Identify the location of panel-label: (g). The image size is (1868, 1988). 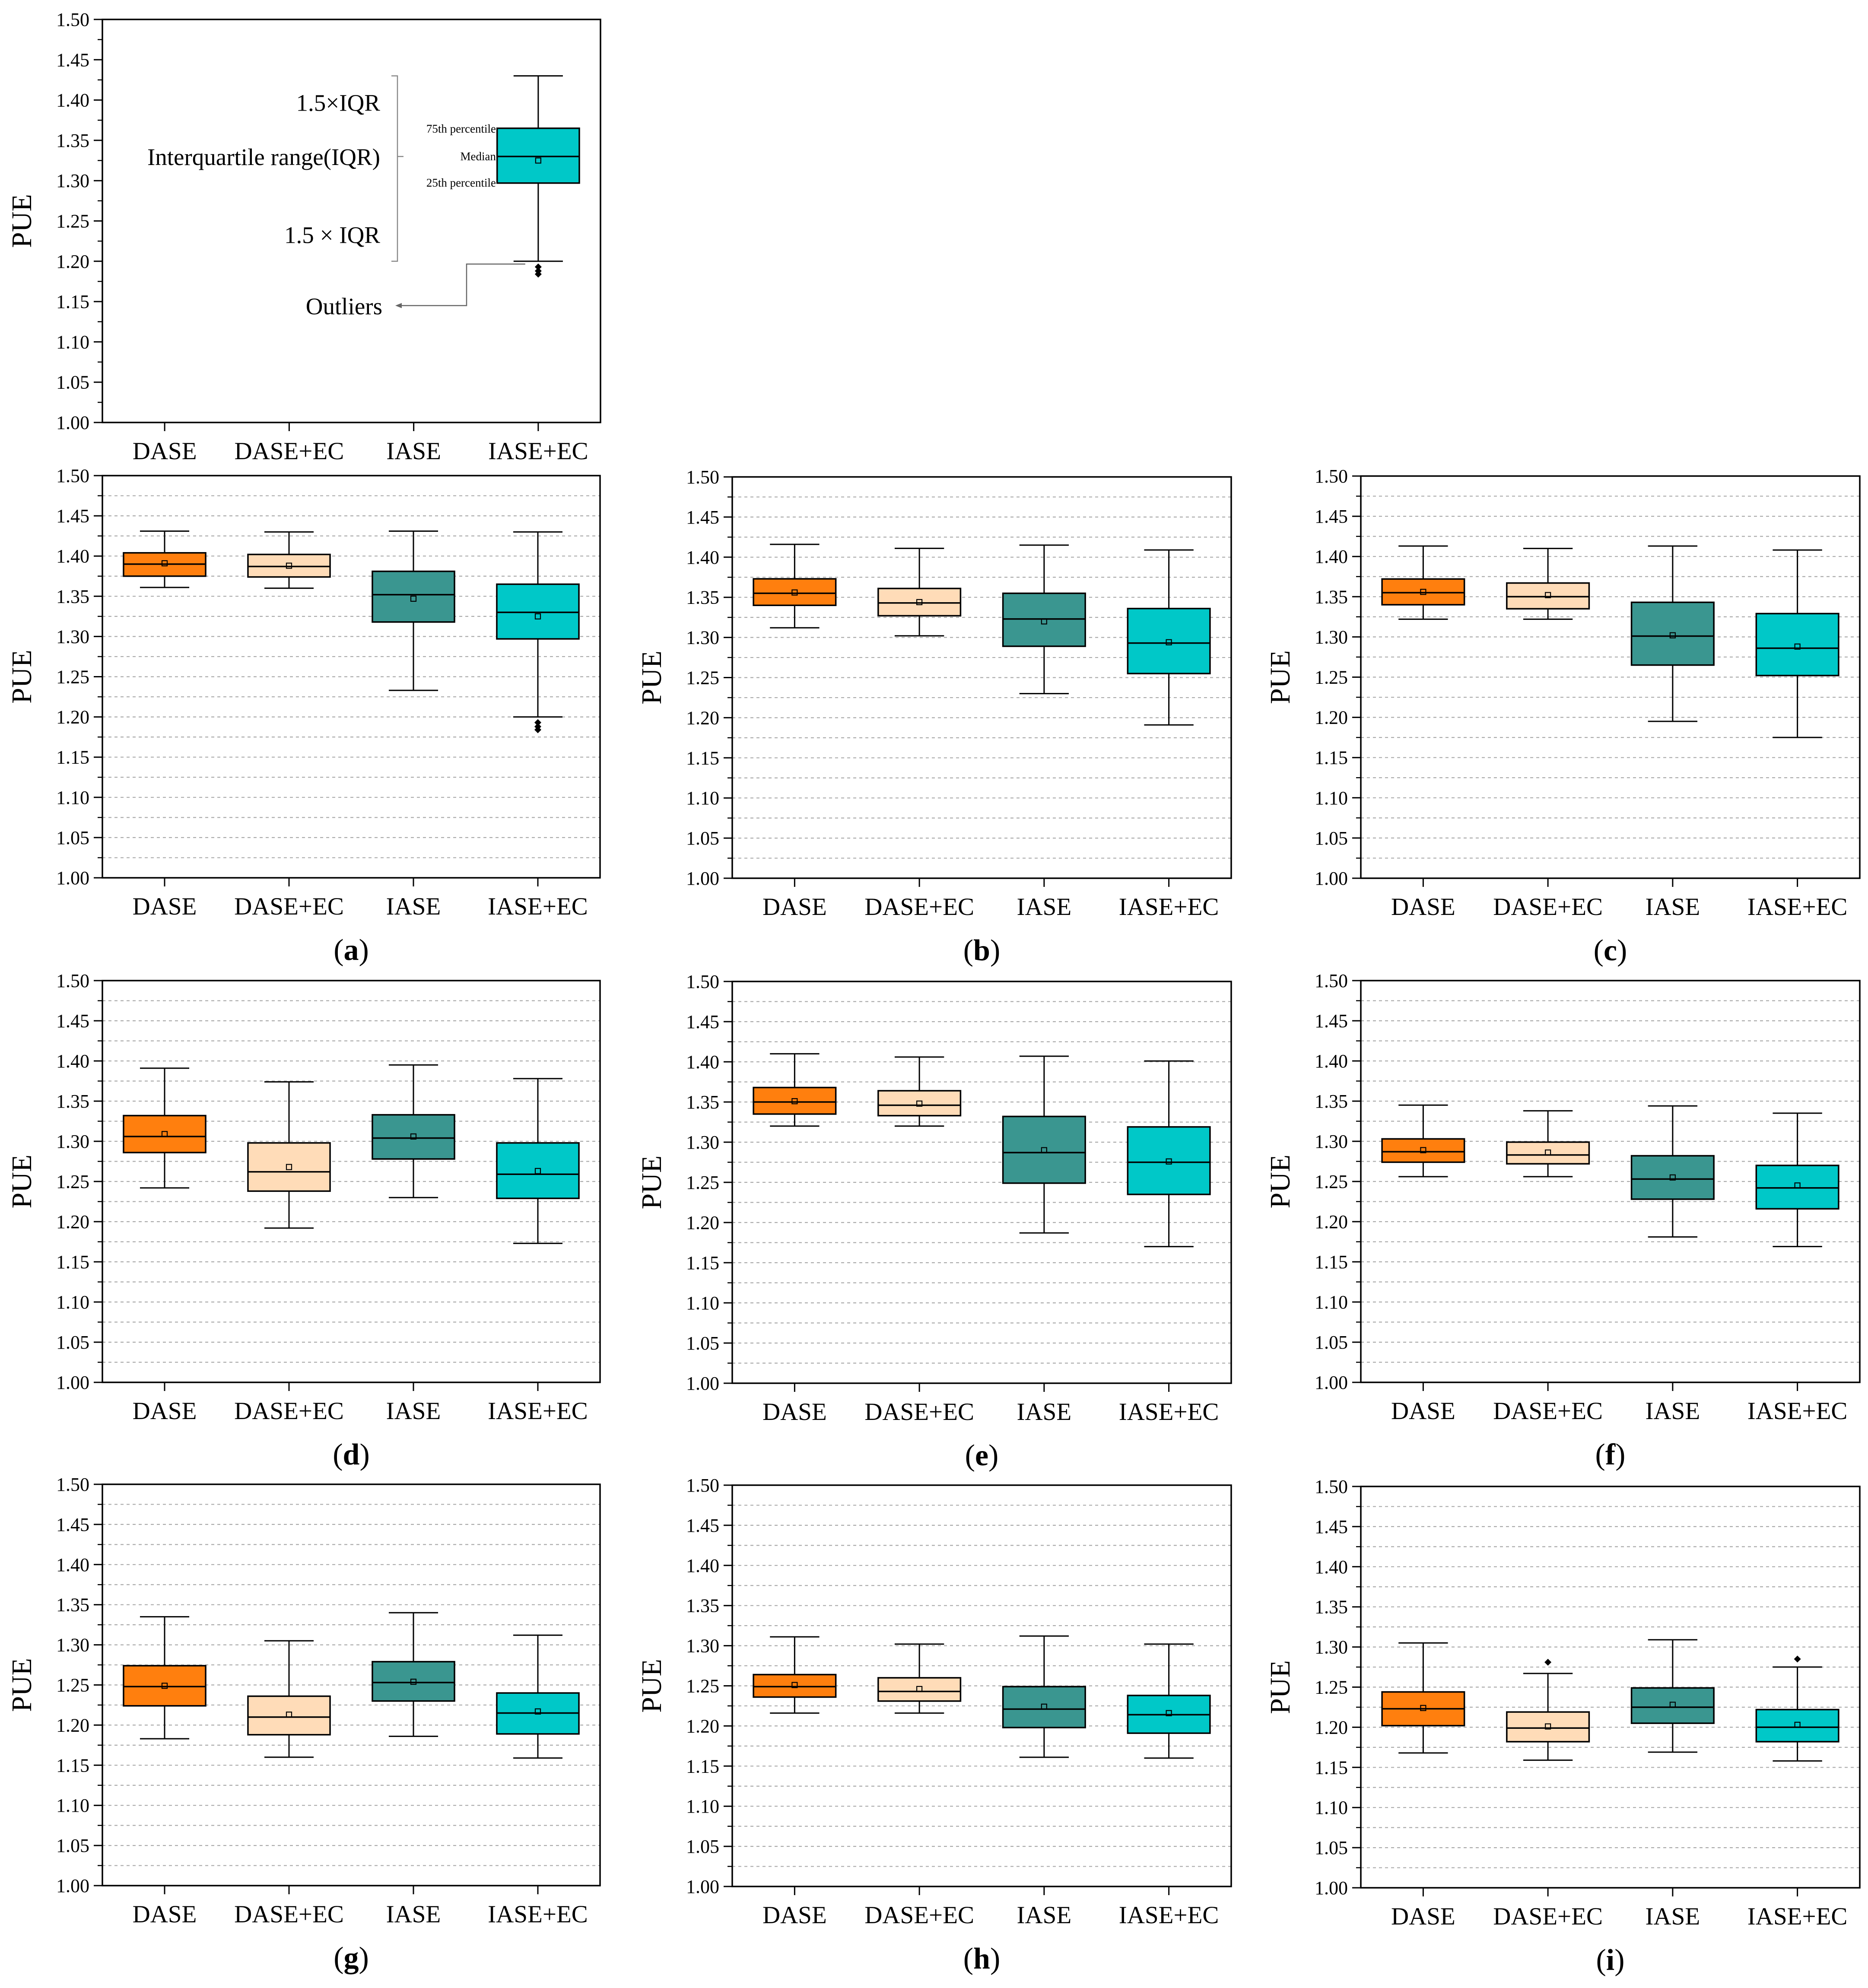
(351, 1958).